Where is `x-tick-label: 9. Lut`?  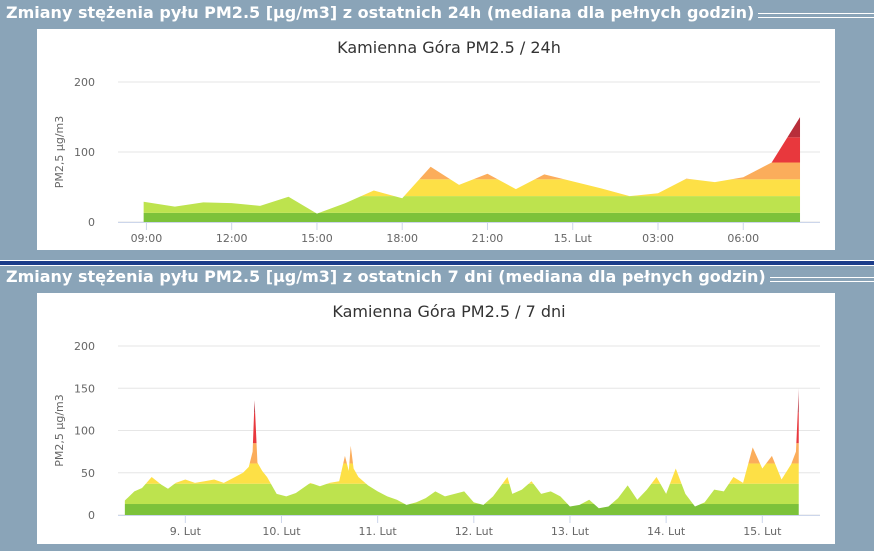 x-tick-label: 9. Lut is located at coordinates (186, 531).